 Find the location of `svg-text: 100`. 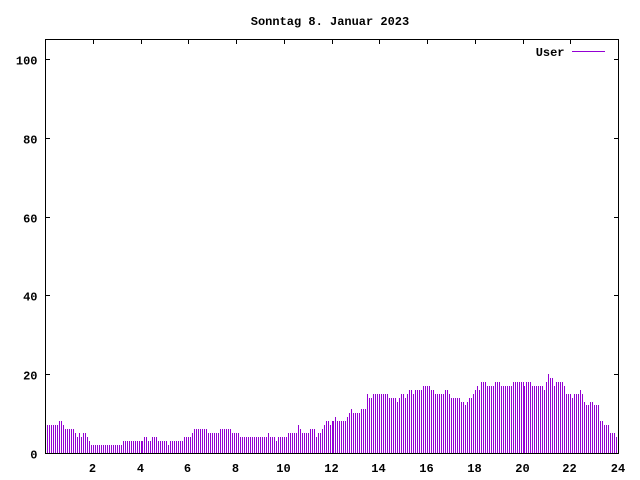

svg-text: 100 is located at coordinates (27, 62).